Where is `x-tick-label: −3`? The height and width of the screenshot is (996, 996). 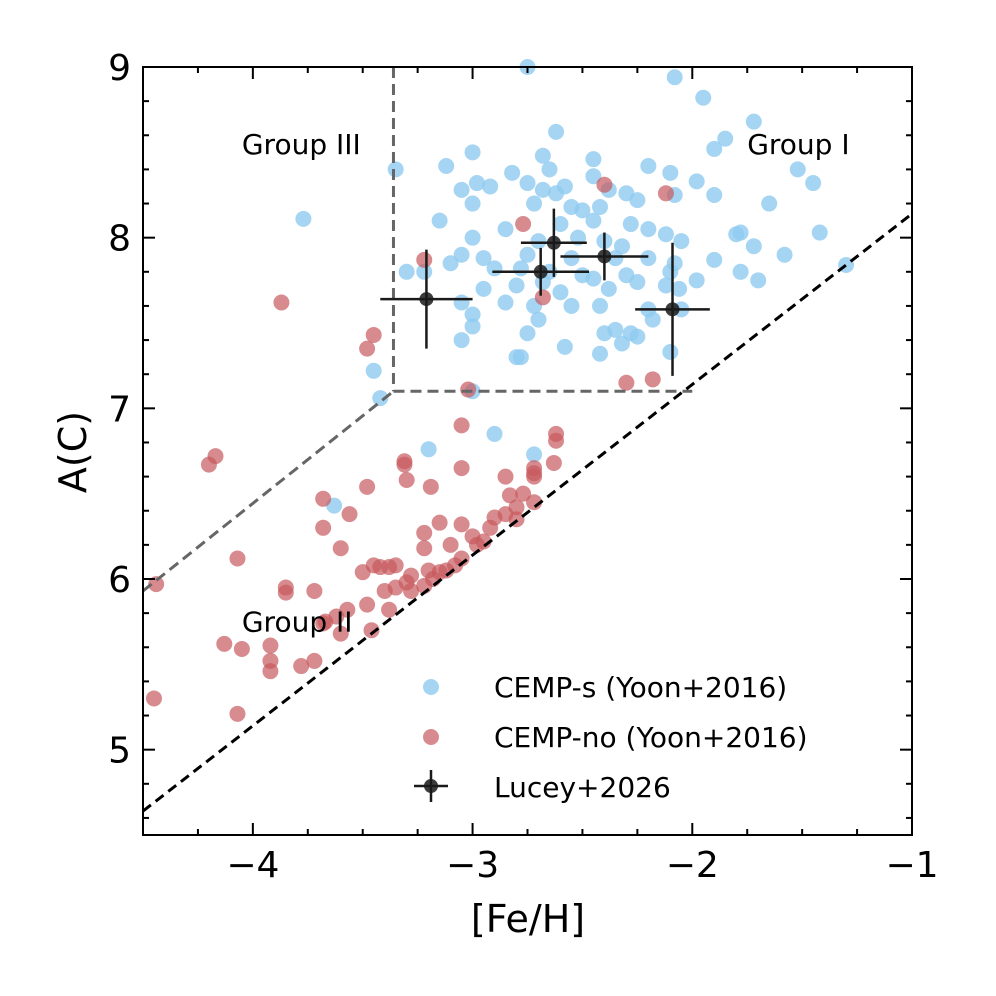
x-tick-label: −3 is located at coordinates (472, 865).